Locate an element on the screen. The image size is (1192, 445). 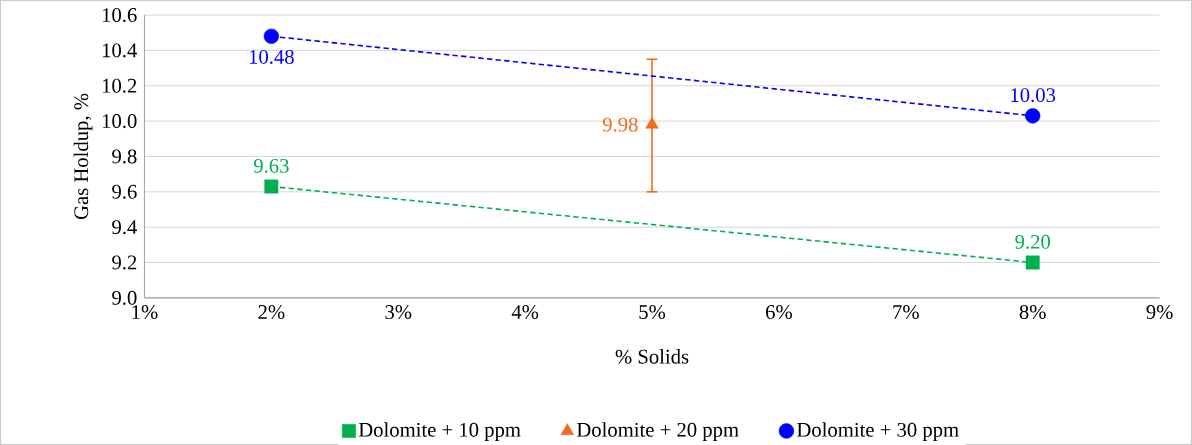
y-tick-label: 9.6 is located at coordinates (124, 191).